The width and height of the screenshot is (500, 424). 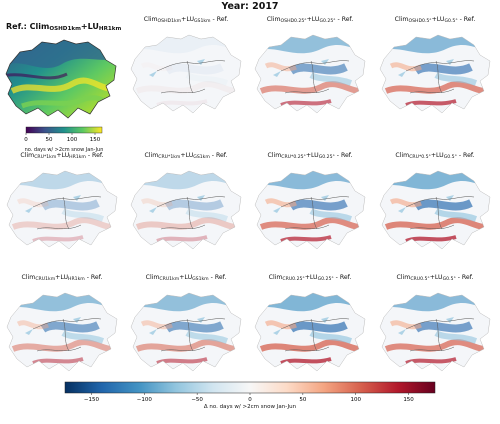 I want to click on reference-title: Ref.: ClimOSHD1km+LUHR1km, so click(x=64, y=27).